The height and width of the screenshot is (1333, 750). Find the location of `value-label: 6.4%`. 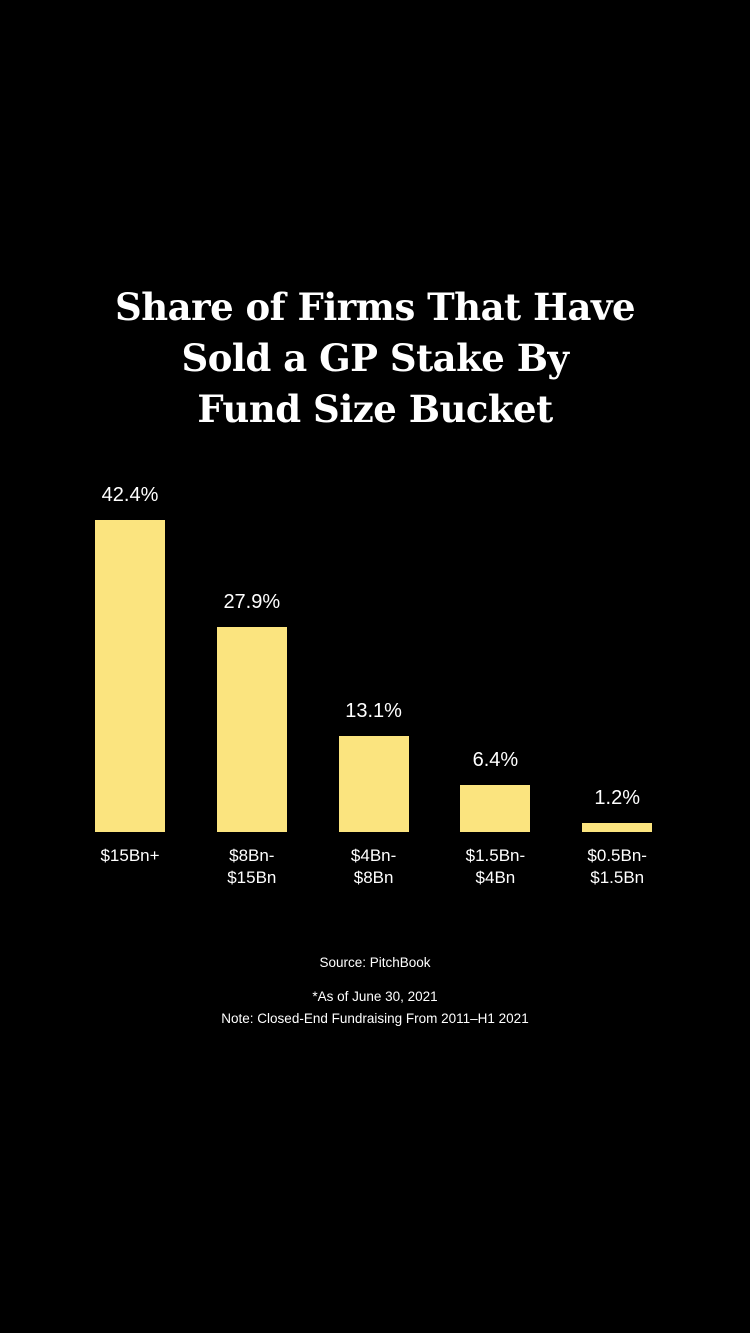

value-label: 6.4% is located at coordinates (495, 759).